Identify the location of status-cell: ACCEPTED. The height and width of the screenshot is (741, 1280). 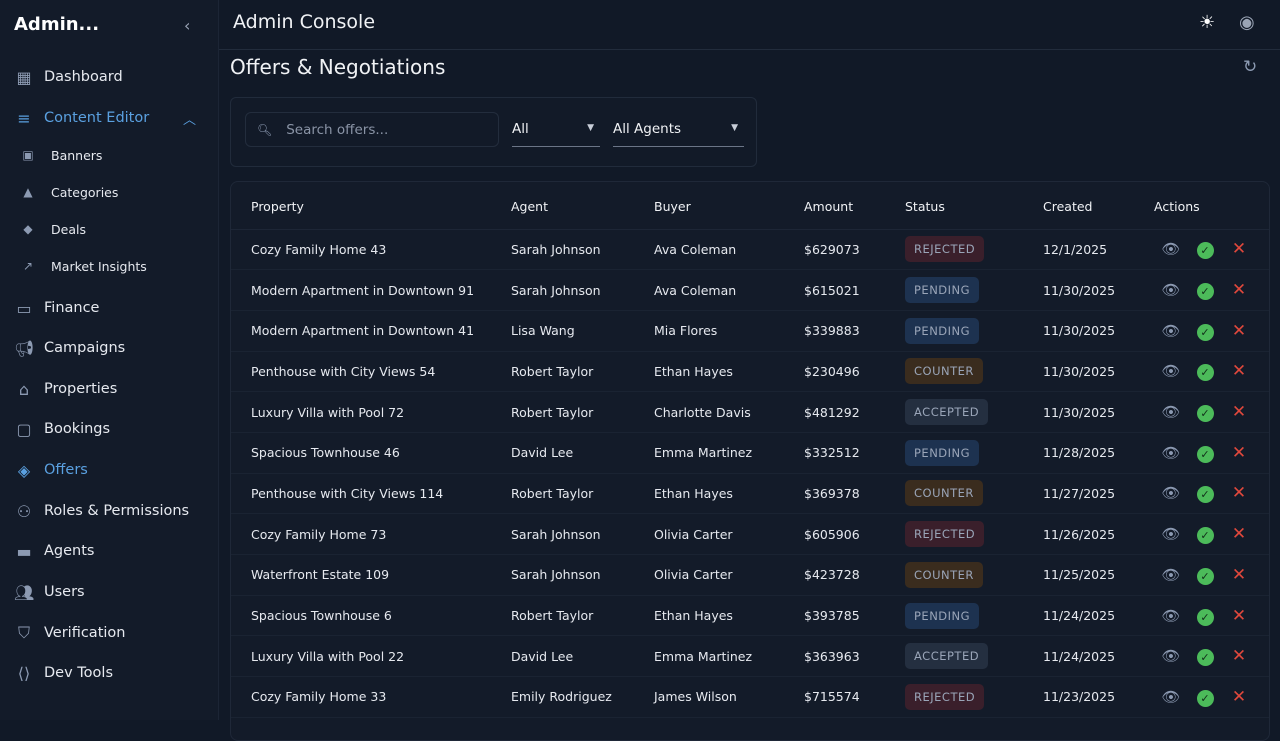
(974, 412).